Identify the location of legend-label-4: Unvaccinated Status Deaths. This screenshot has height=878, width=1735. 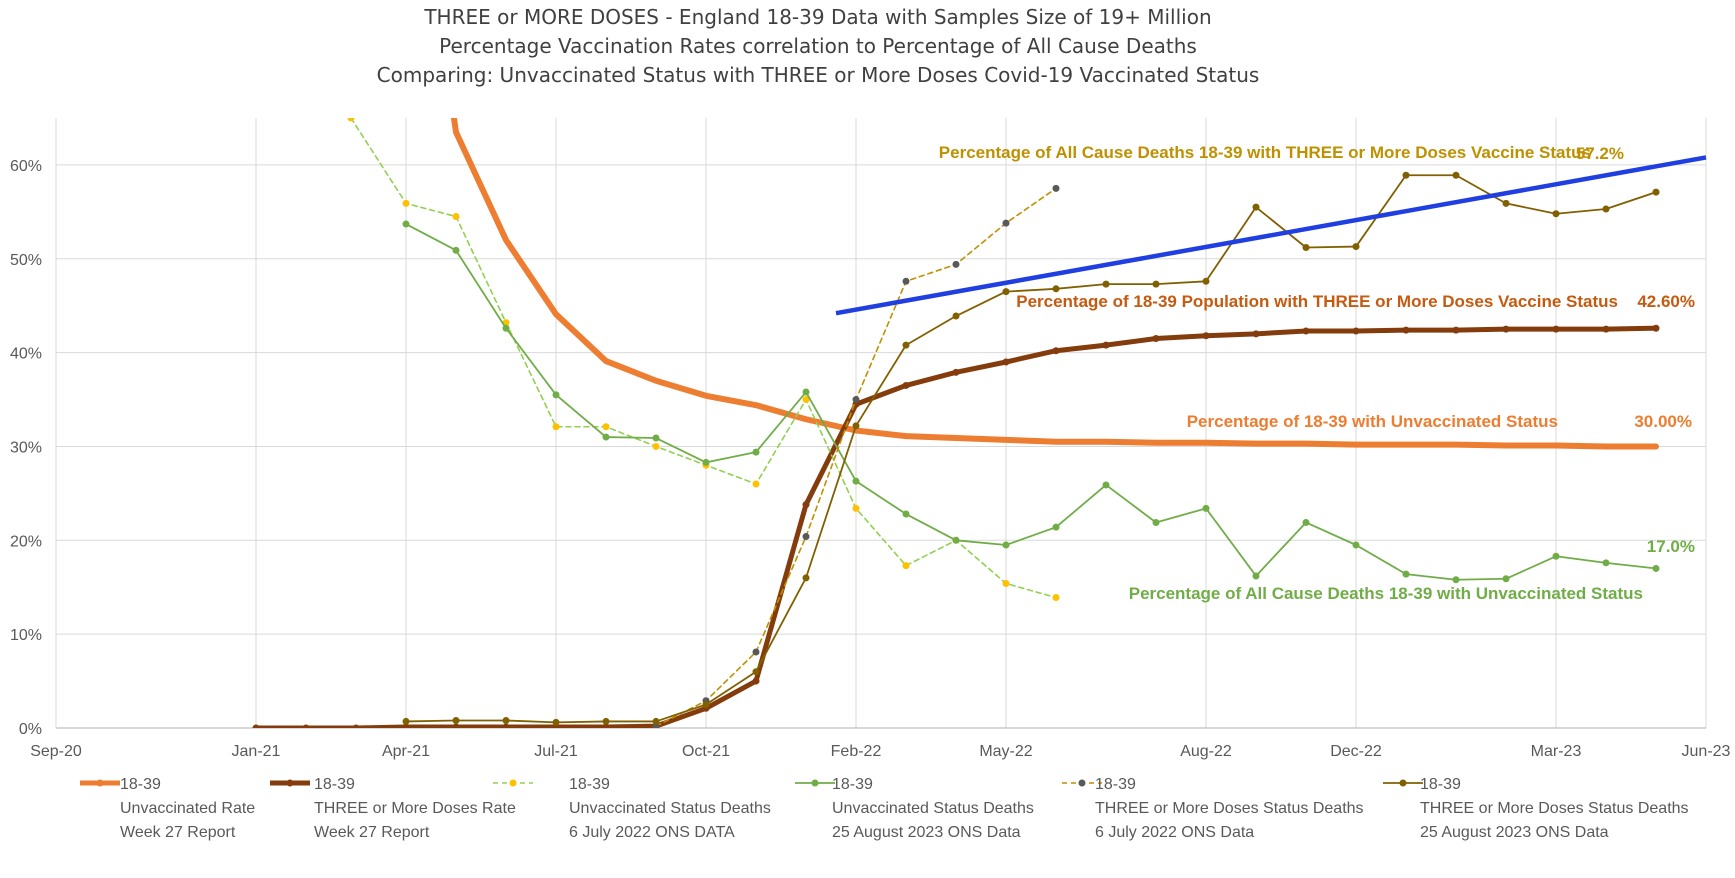
(933, 808).